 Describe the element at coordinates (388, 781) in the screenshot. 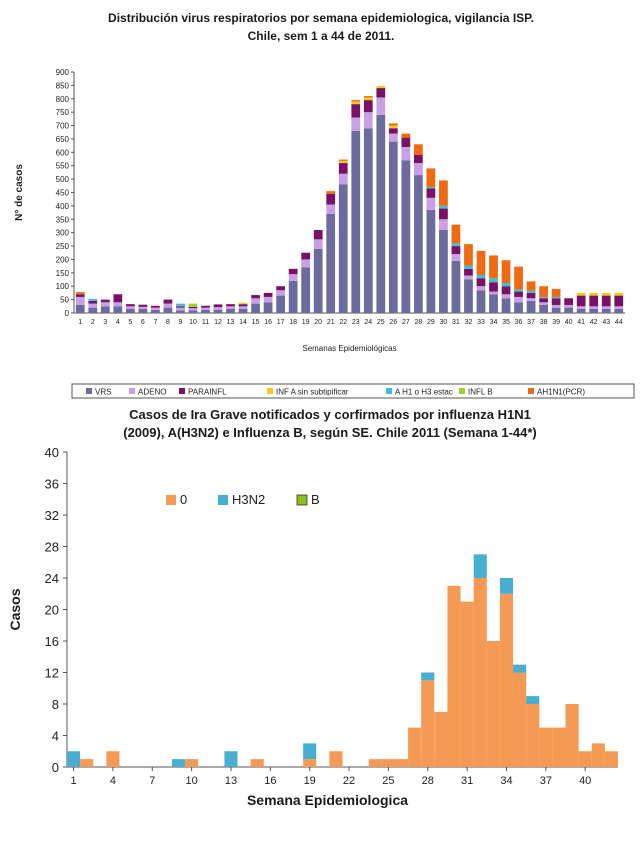

I see `x-tick-label: 25` at that location.